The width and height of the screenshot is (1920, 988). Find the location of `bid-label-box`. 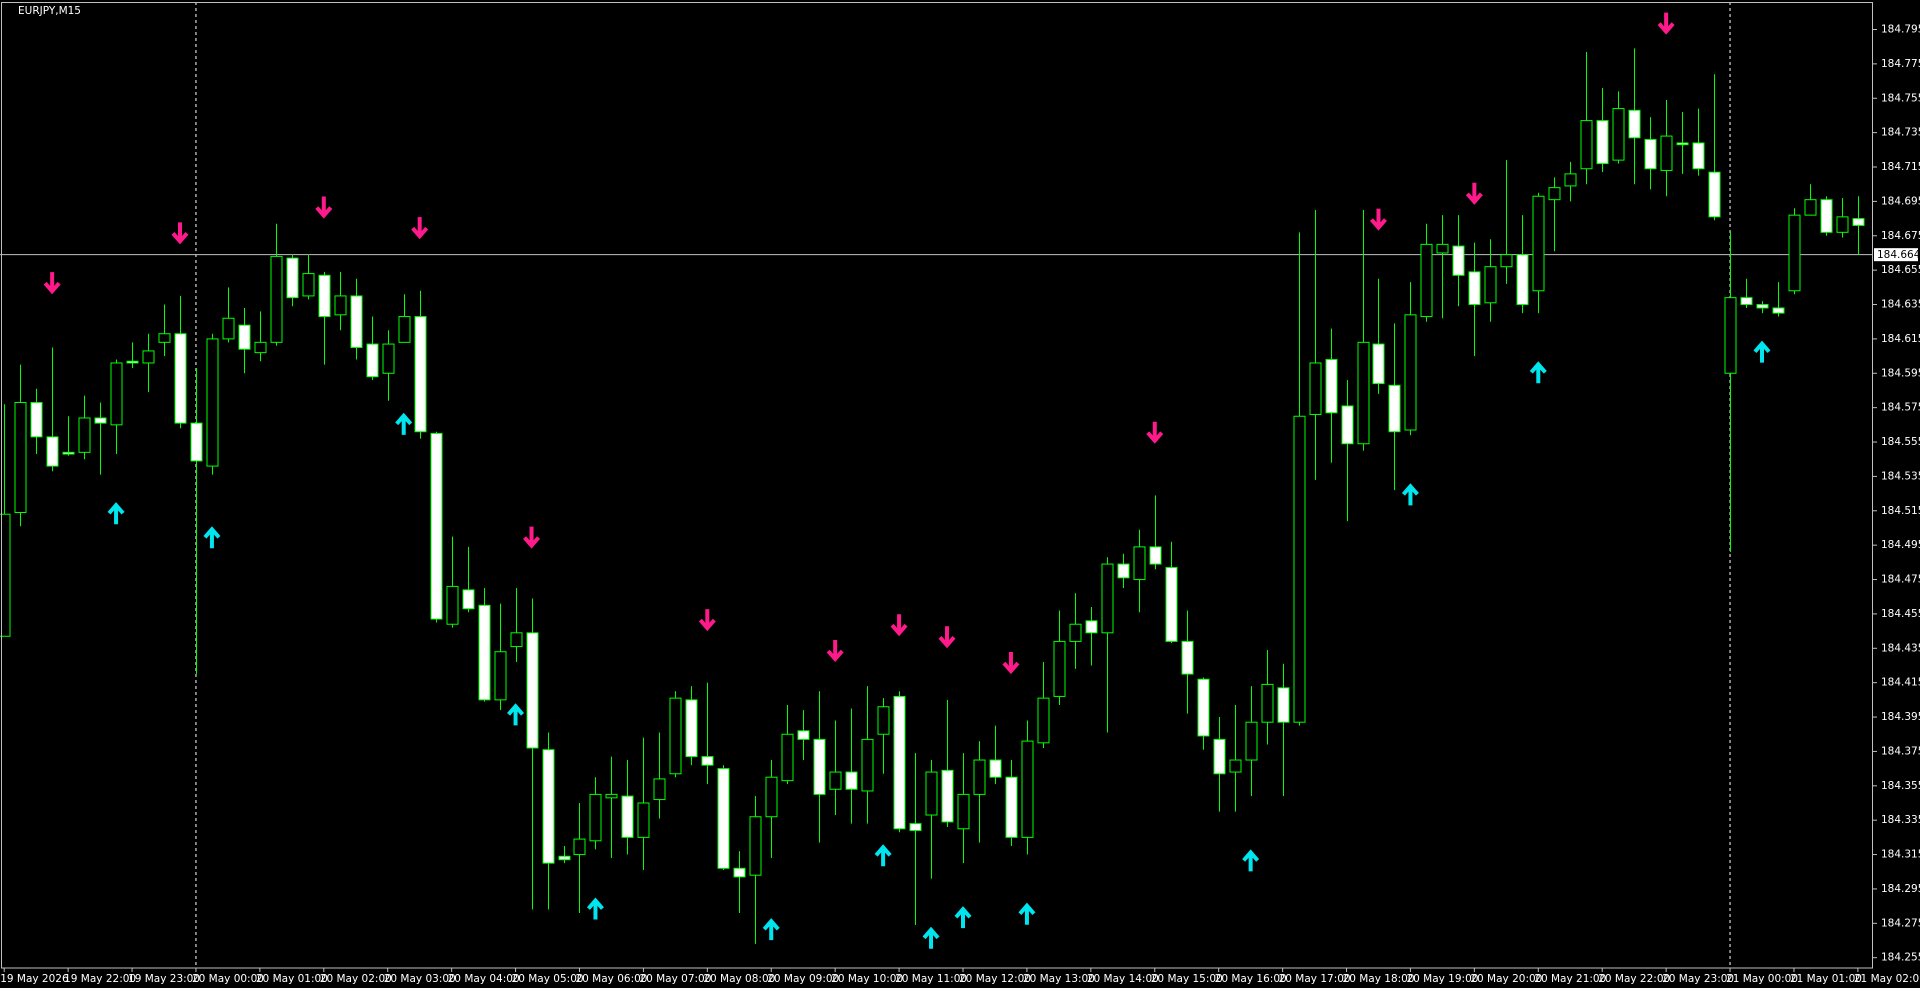

bid-label-box is located at coordinates (1896, 255).